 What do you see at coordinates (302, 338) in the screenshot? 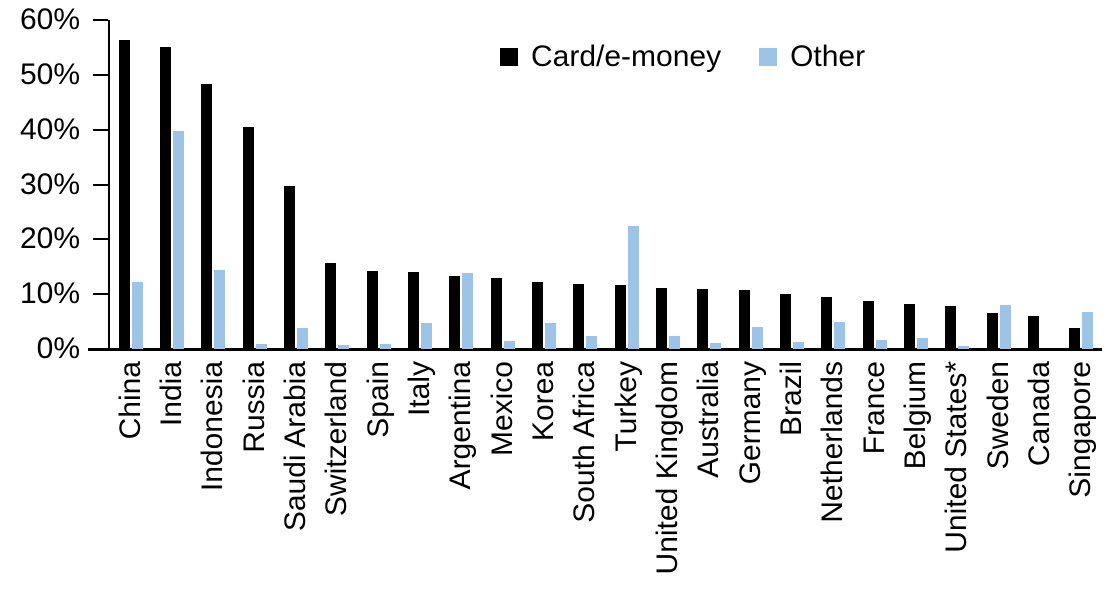
I see `other-bar-saudi-arabia` at bounding box center [302, 338].